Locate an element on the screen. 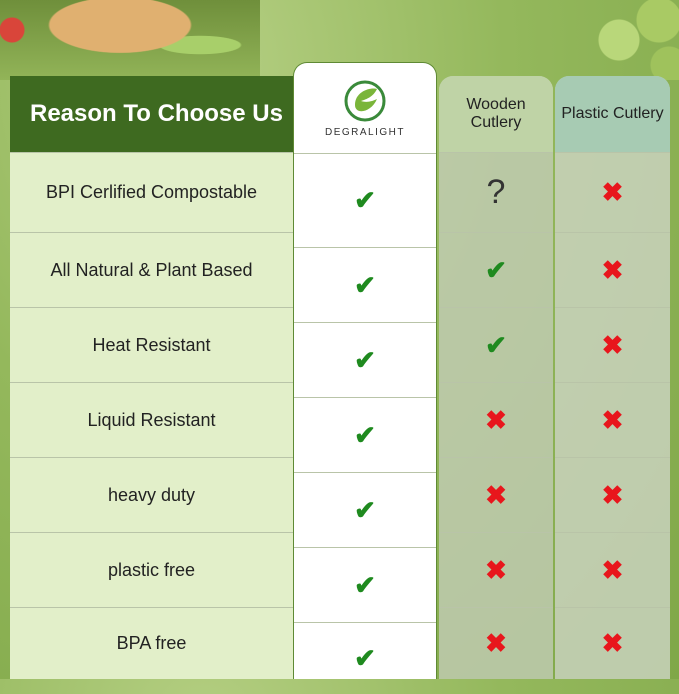 Image resolution: width=679 pixels, height=694 pixels. feature-label: BPI Cerlified Compostable is located at coordinates (151, 192).